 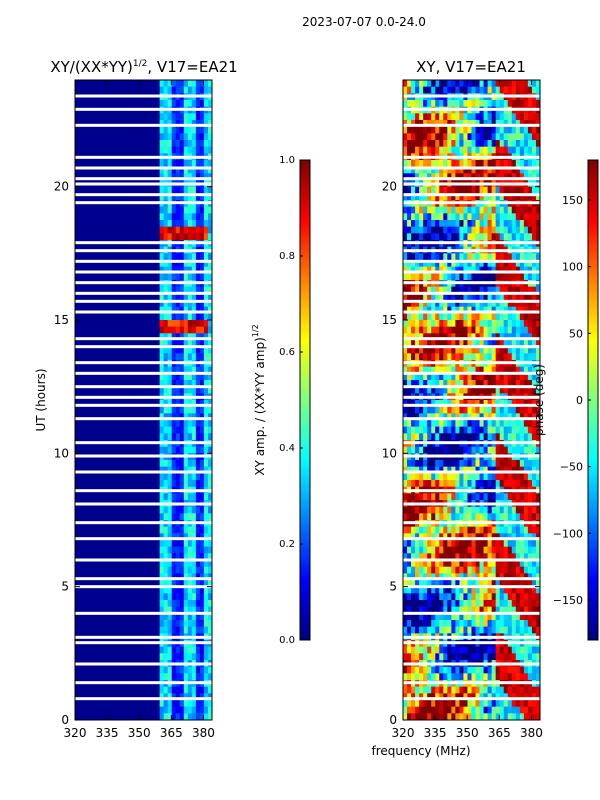 What do you see at coordinates (568, 533) in the screenshot?
I see `phase-colorbar-tick-label: −100` at bounding box center [568, 533].